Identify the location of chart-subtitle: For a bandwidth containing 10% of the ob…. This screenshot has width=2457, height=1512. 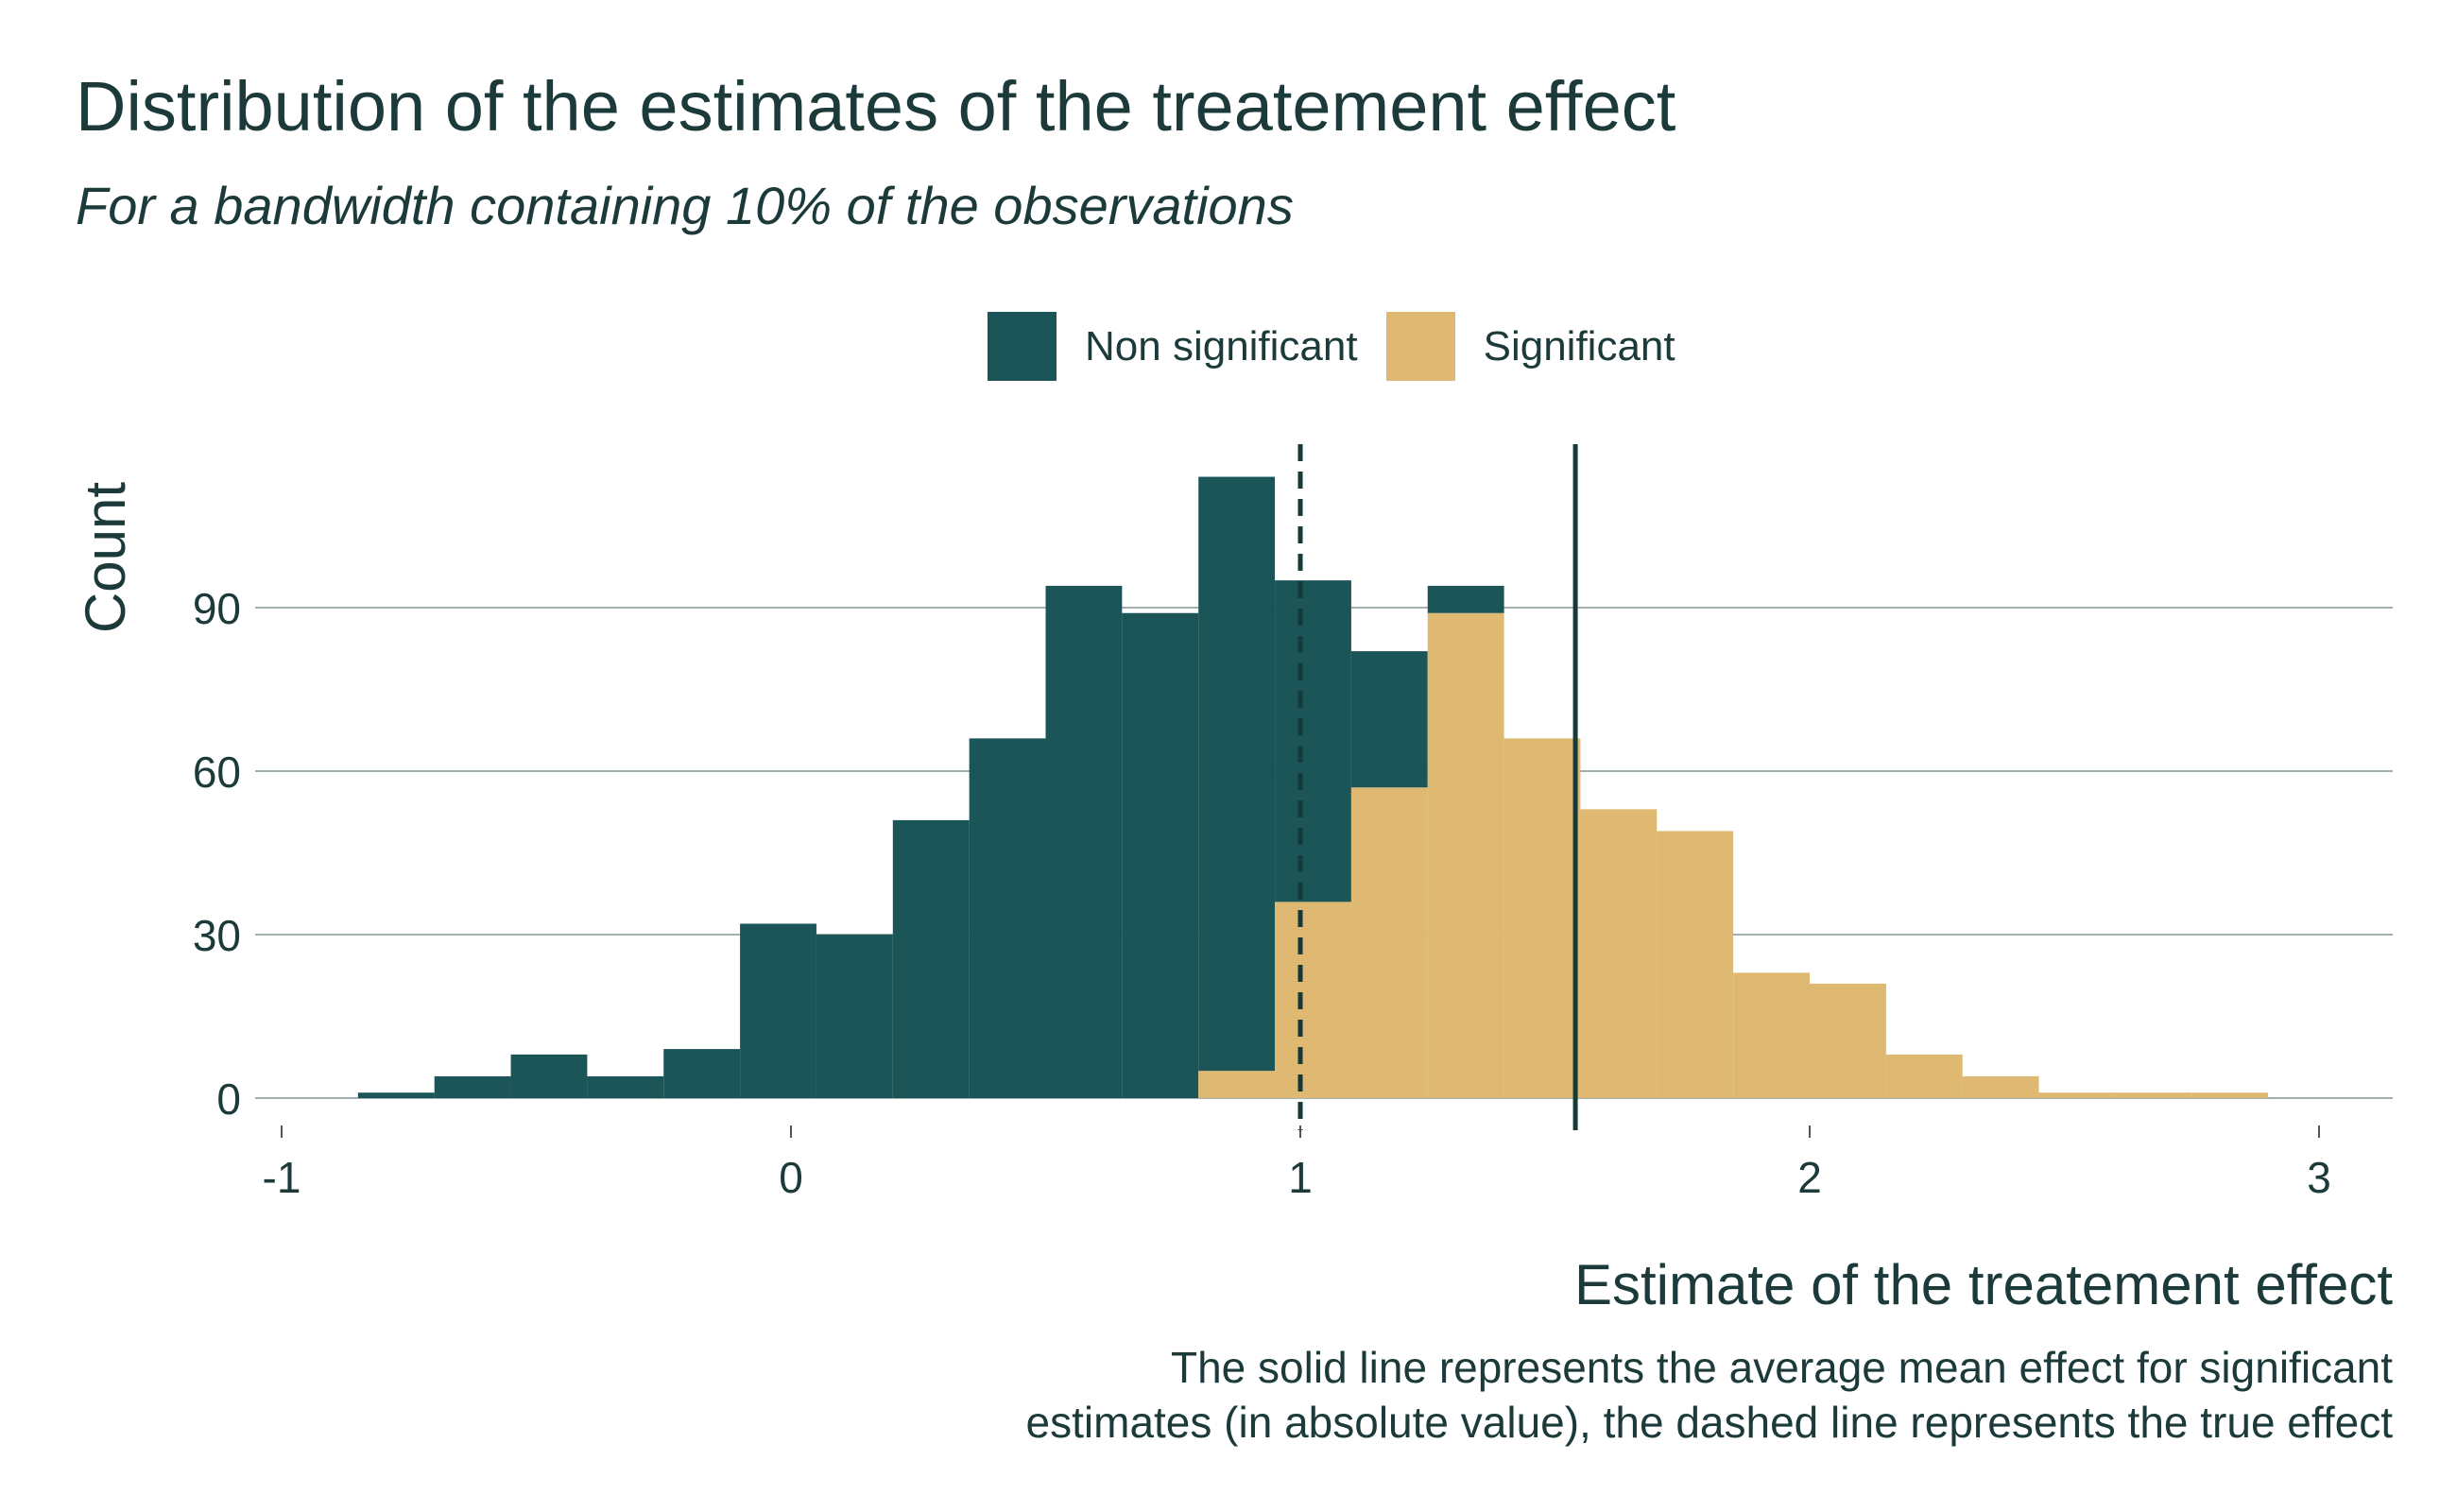
(685, 205).